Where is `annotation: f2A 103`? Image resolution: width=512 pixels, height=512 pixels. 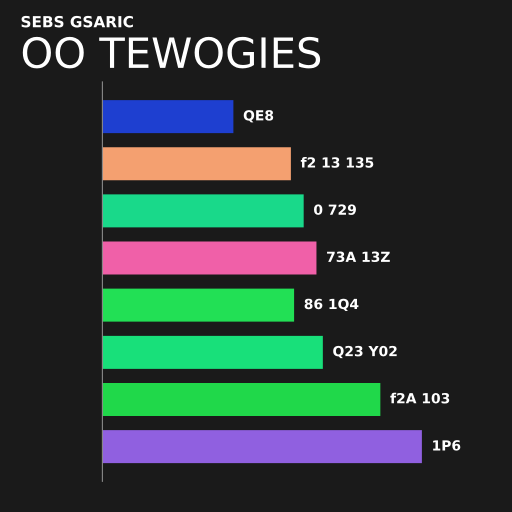
annotation: f2A 103 is located at coordinates (420, 398).